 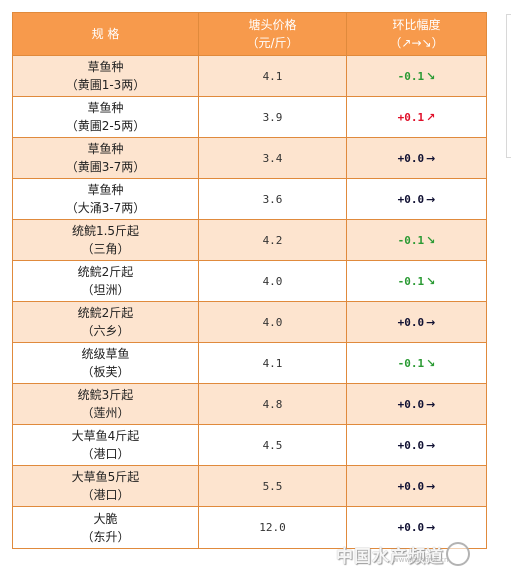 I want to click on spec-origin: （黄圃1-3两）, so click(x=105, y=85).